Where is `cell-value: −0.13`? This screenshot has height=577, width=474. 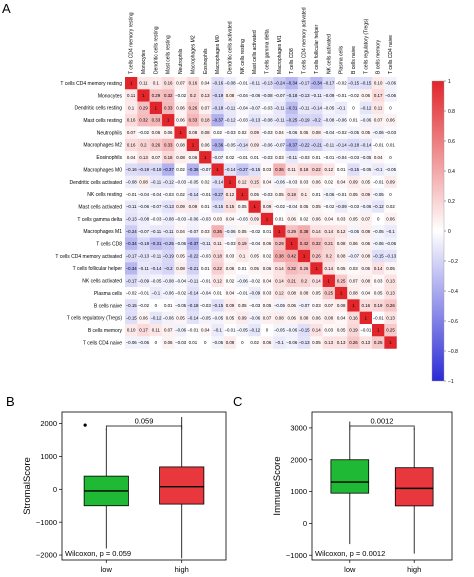 cell-value: −0.13 is located at coordinates (169, 206).